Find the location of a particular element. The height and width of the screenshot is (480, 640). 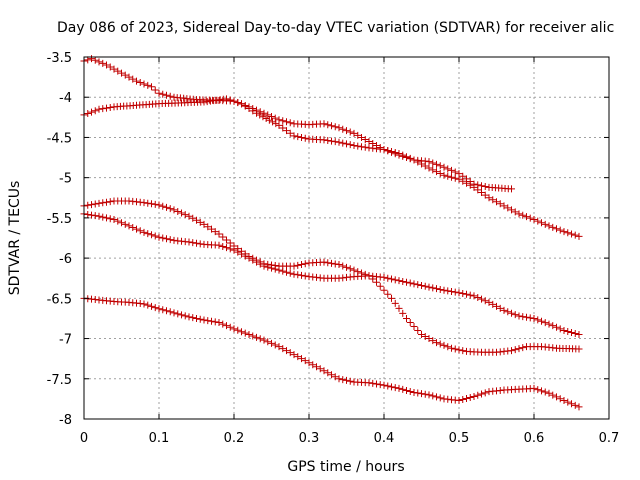

x-tick-label: 0.1 is located at coordinates (159, 438).